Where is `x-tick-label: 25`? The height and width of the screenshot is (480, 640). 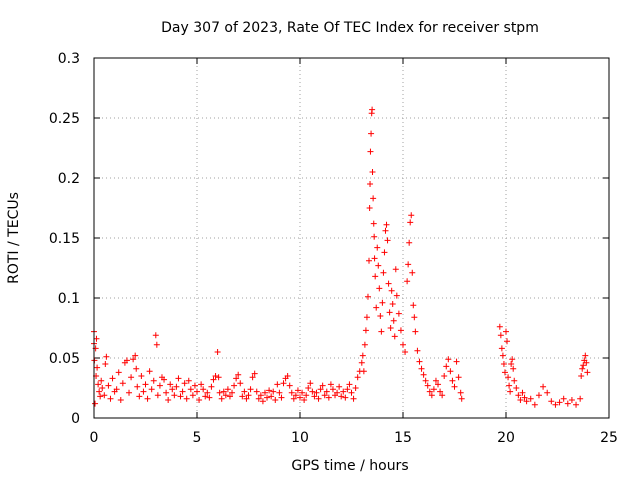 x-tick-label: 25 is located at coordinates (609, 438).